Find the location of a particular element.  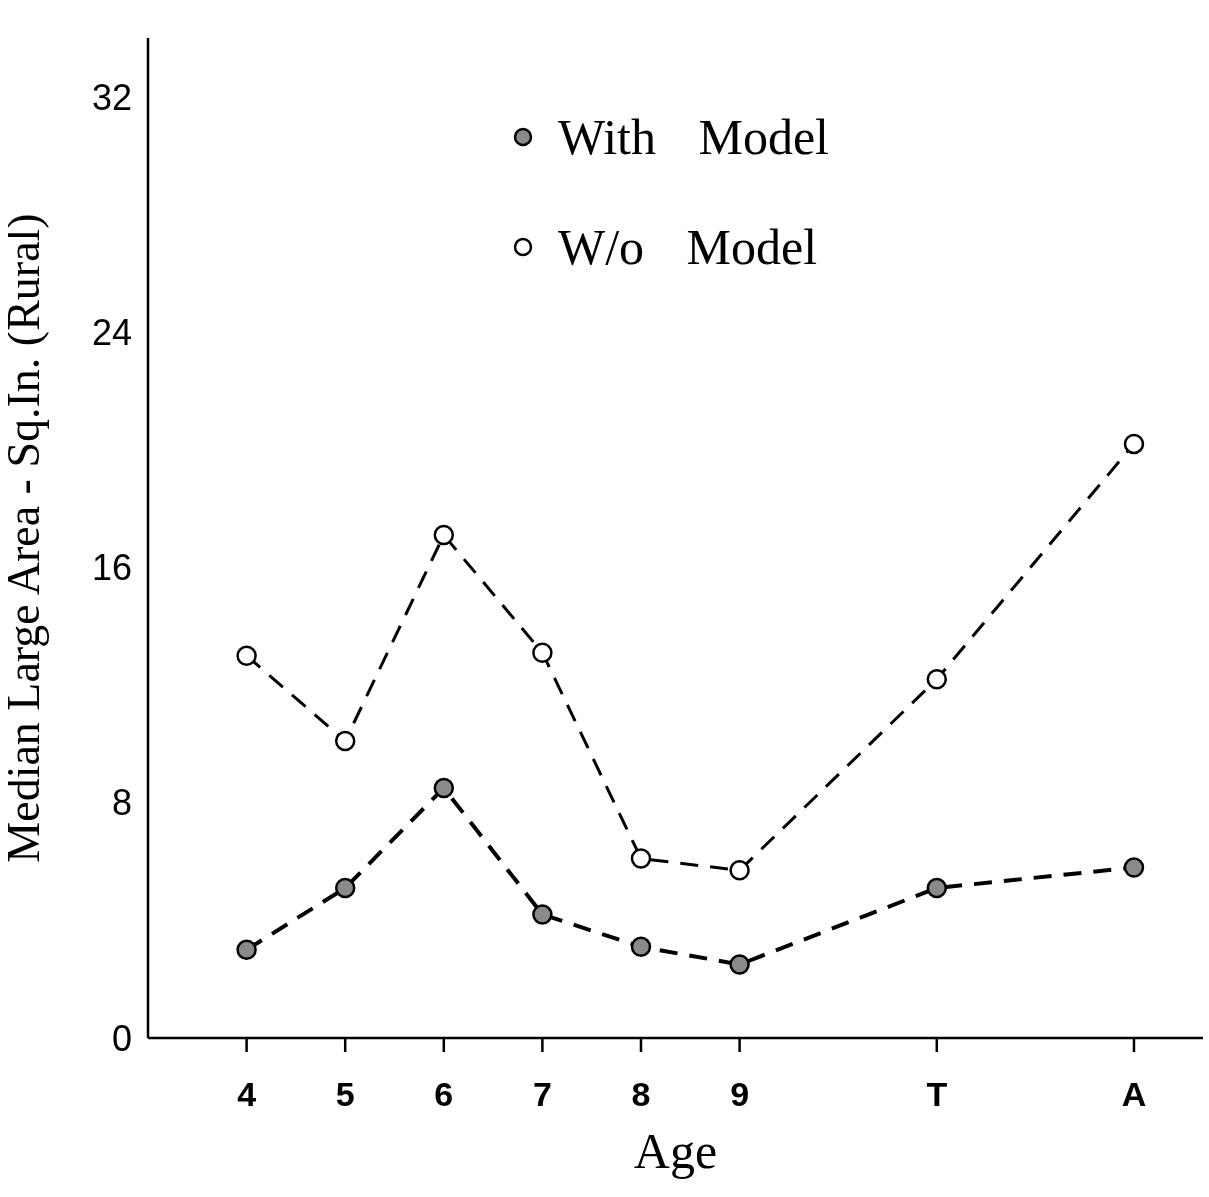

legend-label: W/o Model is located at coordinates (688, 247).